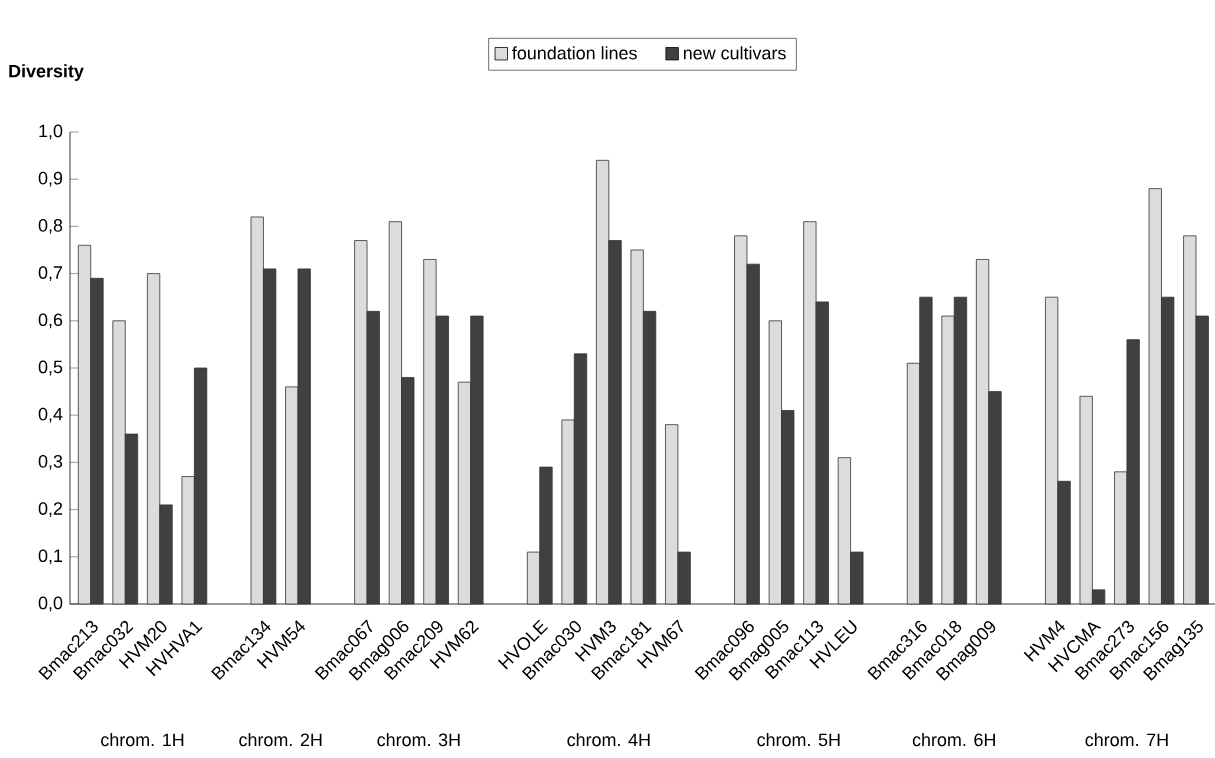 The height and width of the screenshot is (758, 1215). What do you see at coordinates (50, 557) in the screenshot?
I see `y-tick-label: 0,1` at bounding box center [50, 557].